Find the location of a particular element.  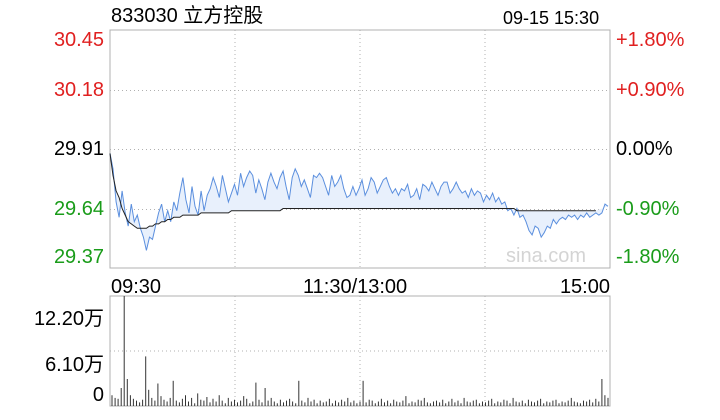

price-tick-label: 29.37 is located at coordinates (78, 257).